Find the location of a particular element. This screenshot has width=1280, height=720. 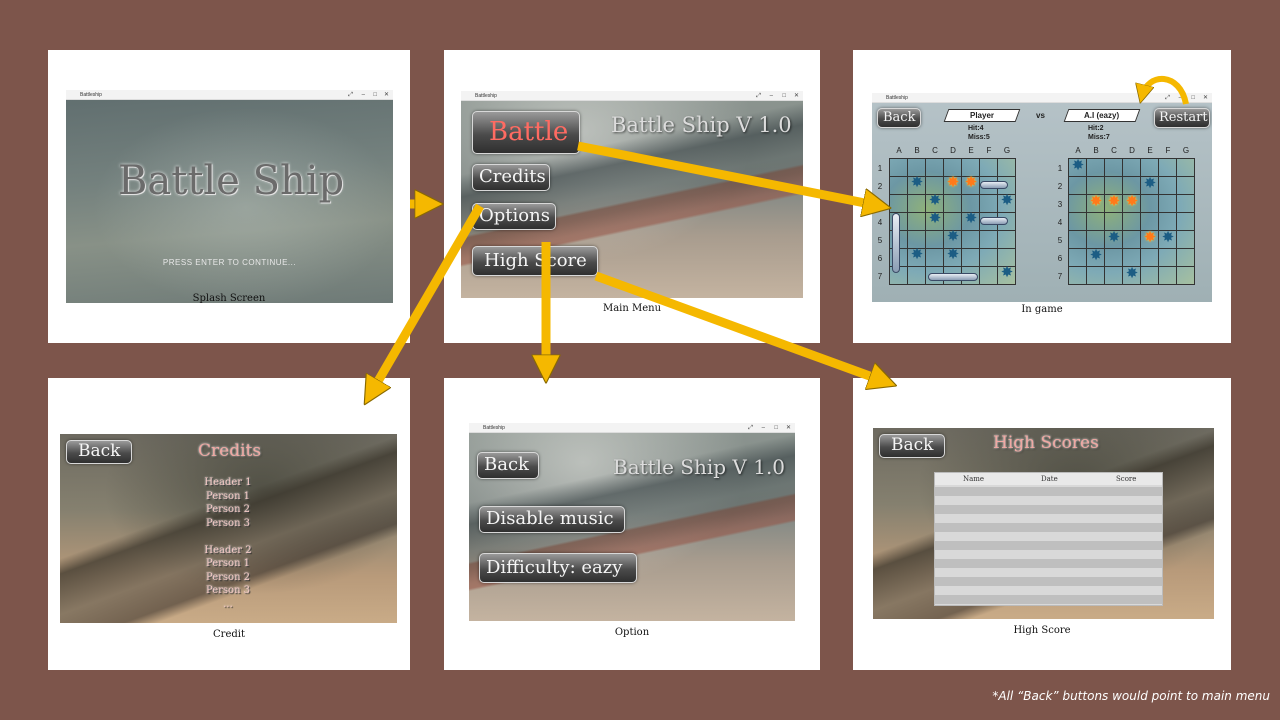

battle-button: Battle is located at coordinates (526, 132).